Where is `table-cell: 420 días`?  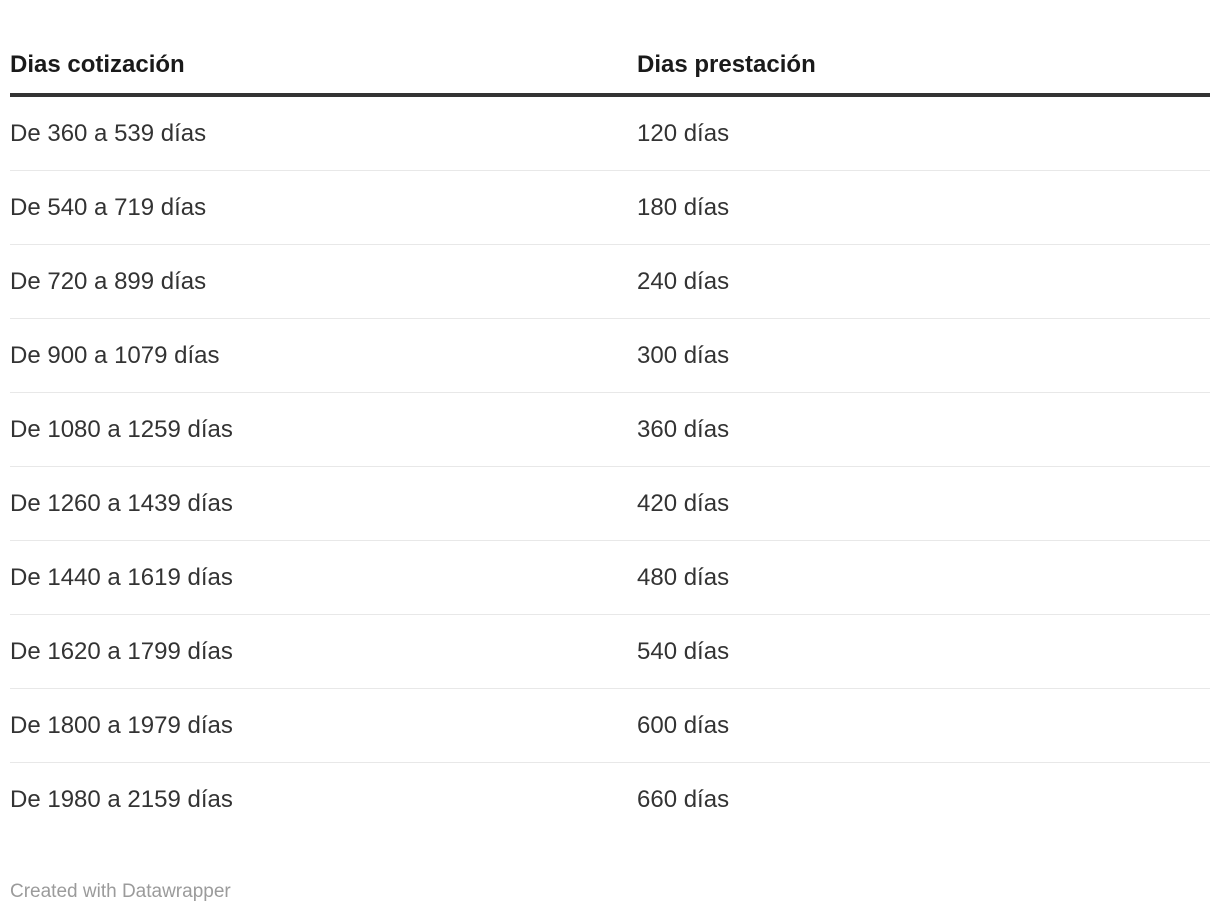 table-cell: 420 días is located at coordinates (923, 503).